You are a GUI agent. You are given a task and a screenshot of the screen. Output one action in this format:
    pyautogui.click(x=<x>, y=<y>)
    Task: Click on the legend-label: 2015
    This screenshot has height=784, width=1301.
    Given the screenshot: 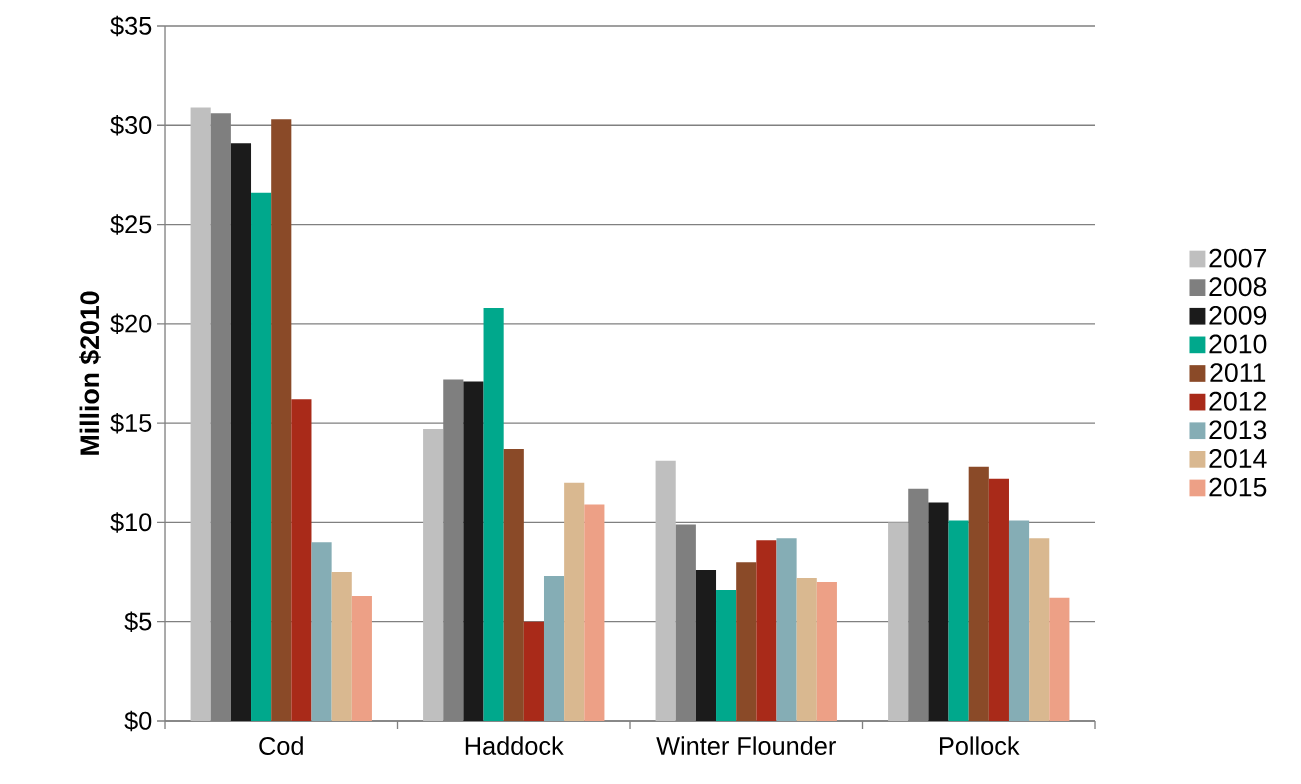 What is the action you would take?
    pyautogui.click(x=1238, y=487)
    